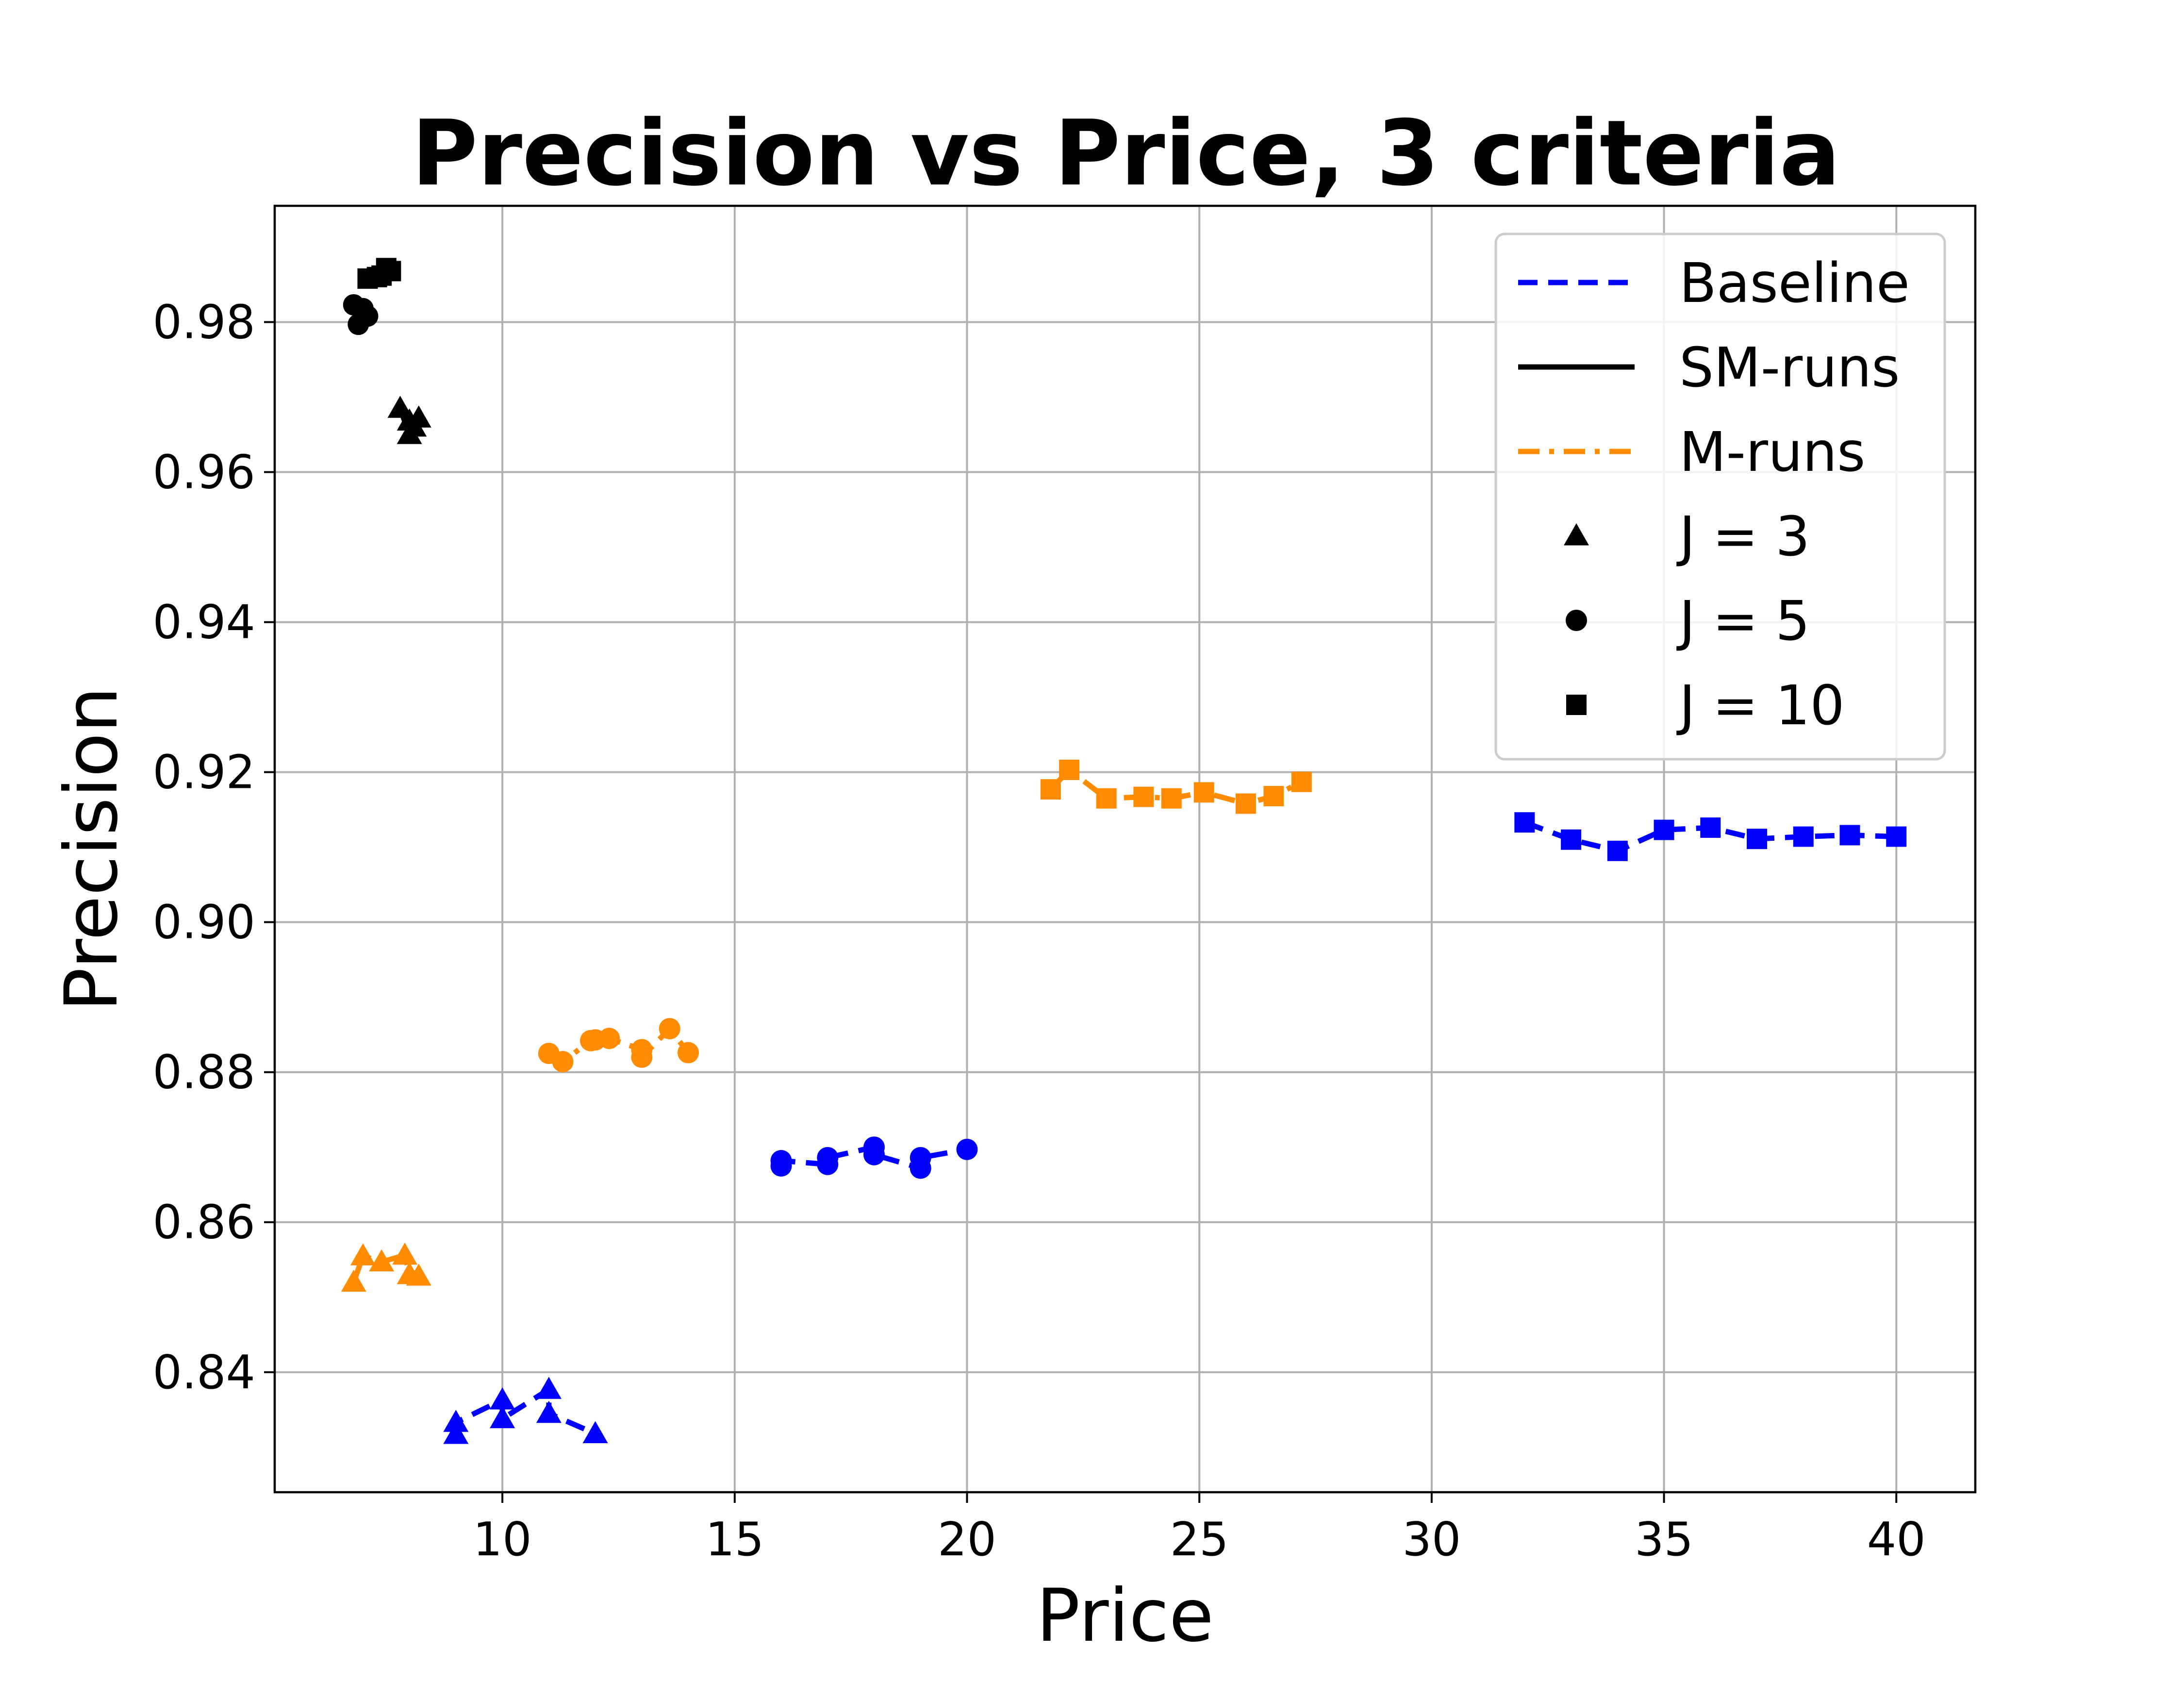 This screenshot has width=2184, height=1699. I want to click on series-sm-runs-j10, so click(379, 273).